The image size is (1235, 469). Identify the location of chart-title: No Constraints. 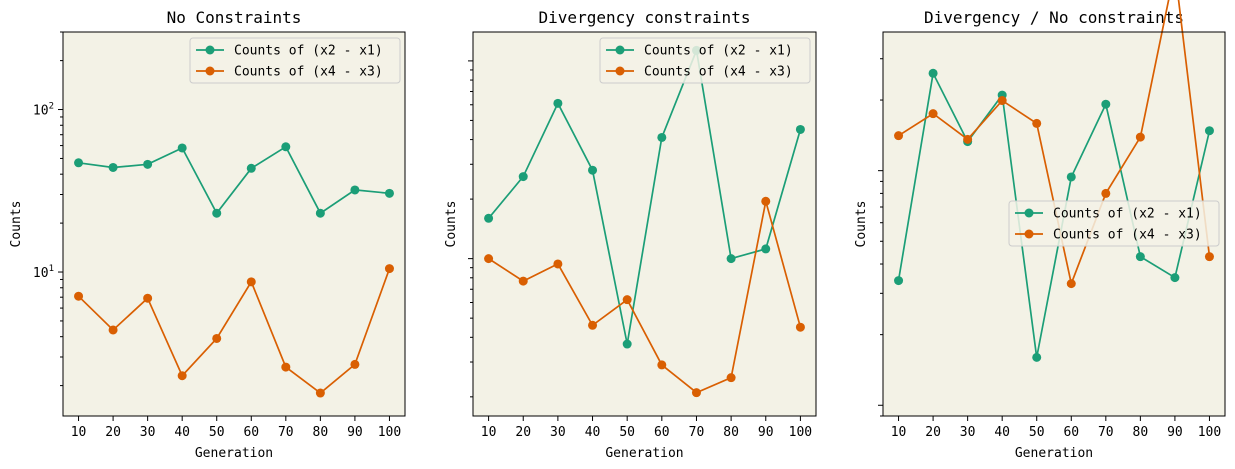
(234, 17).